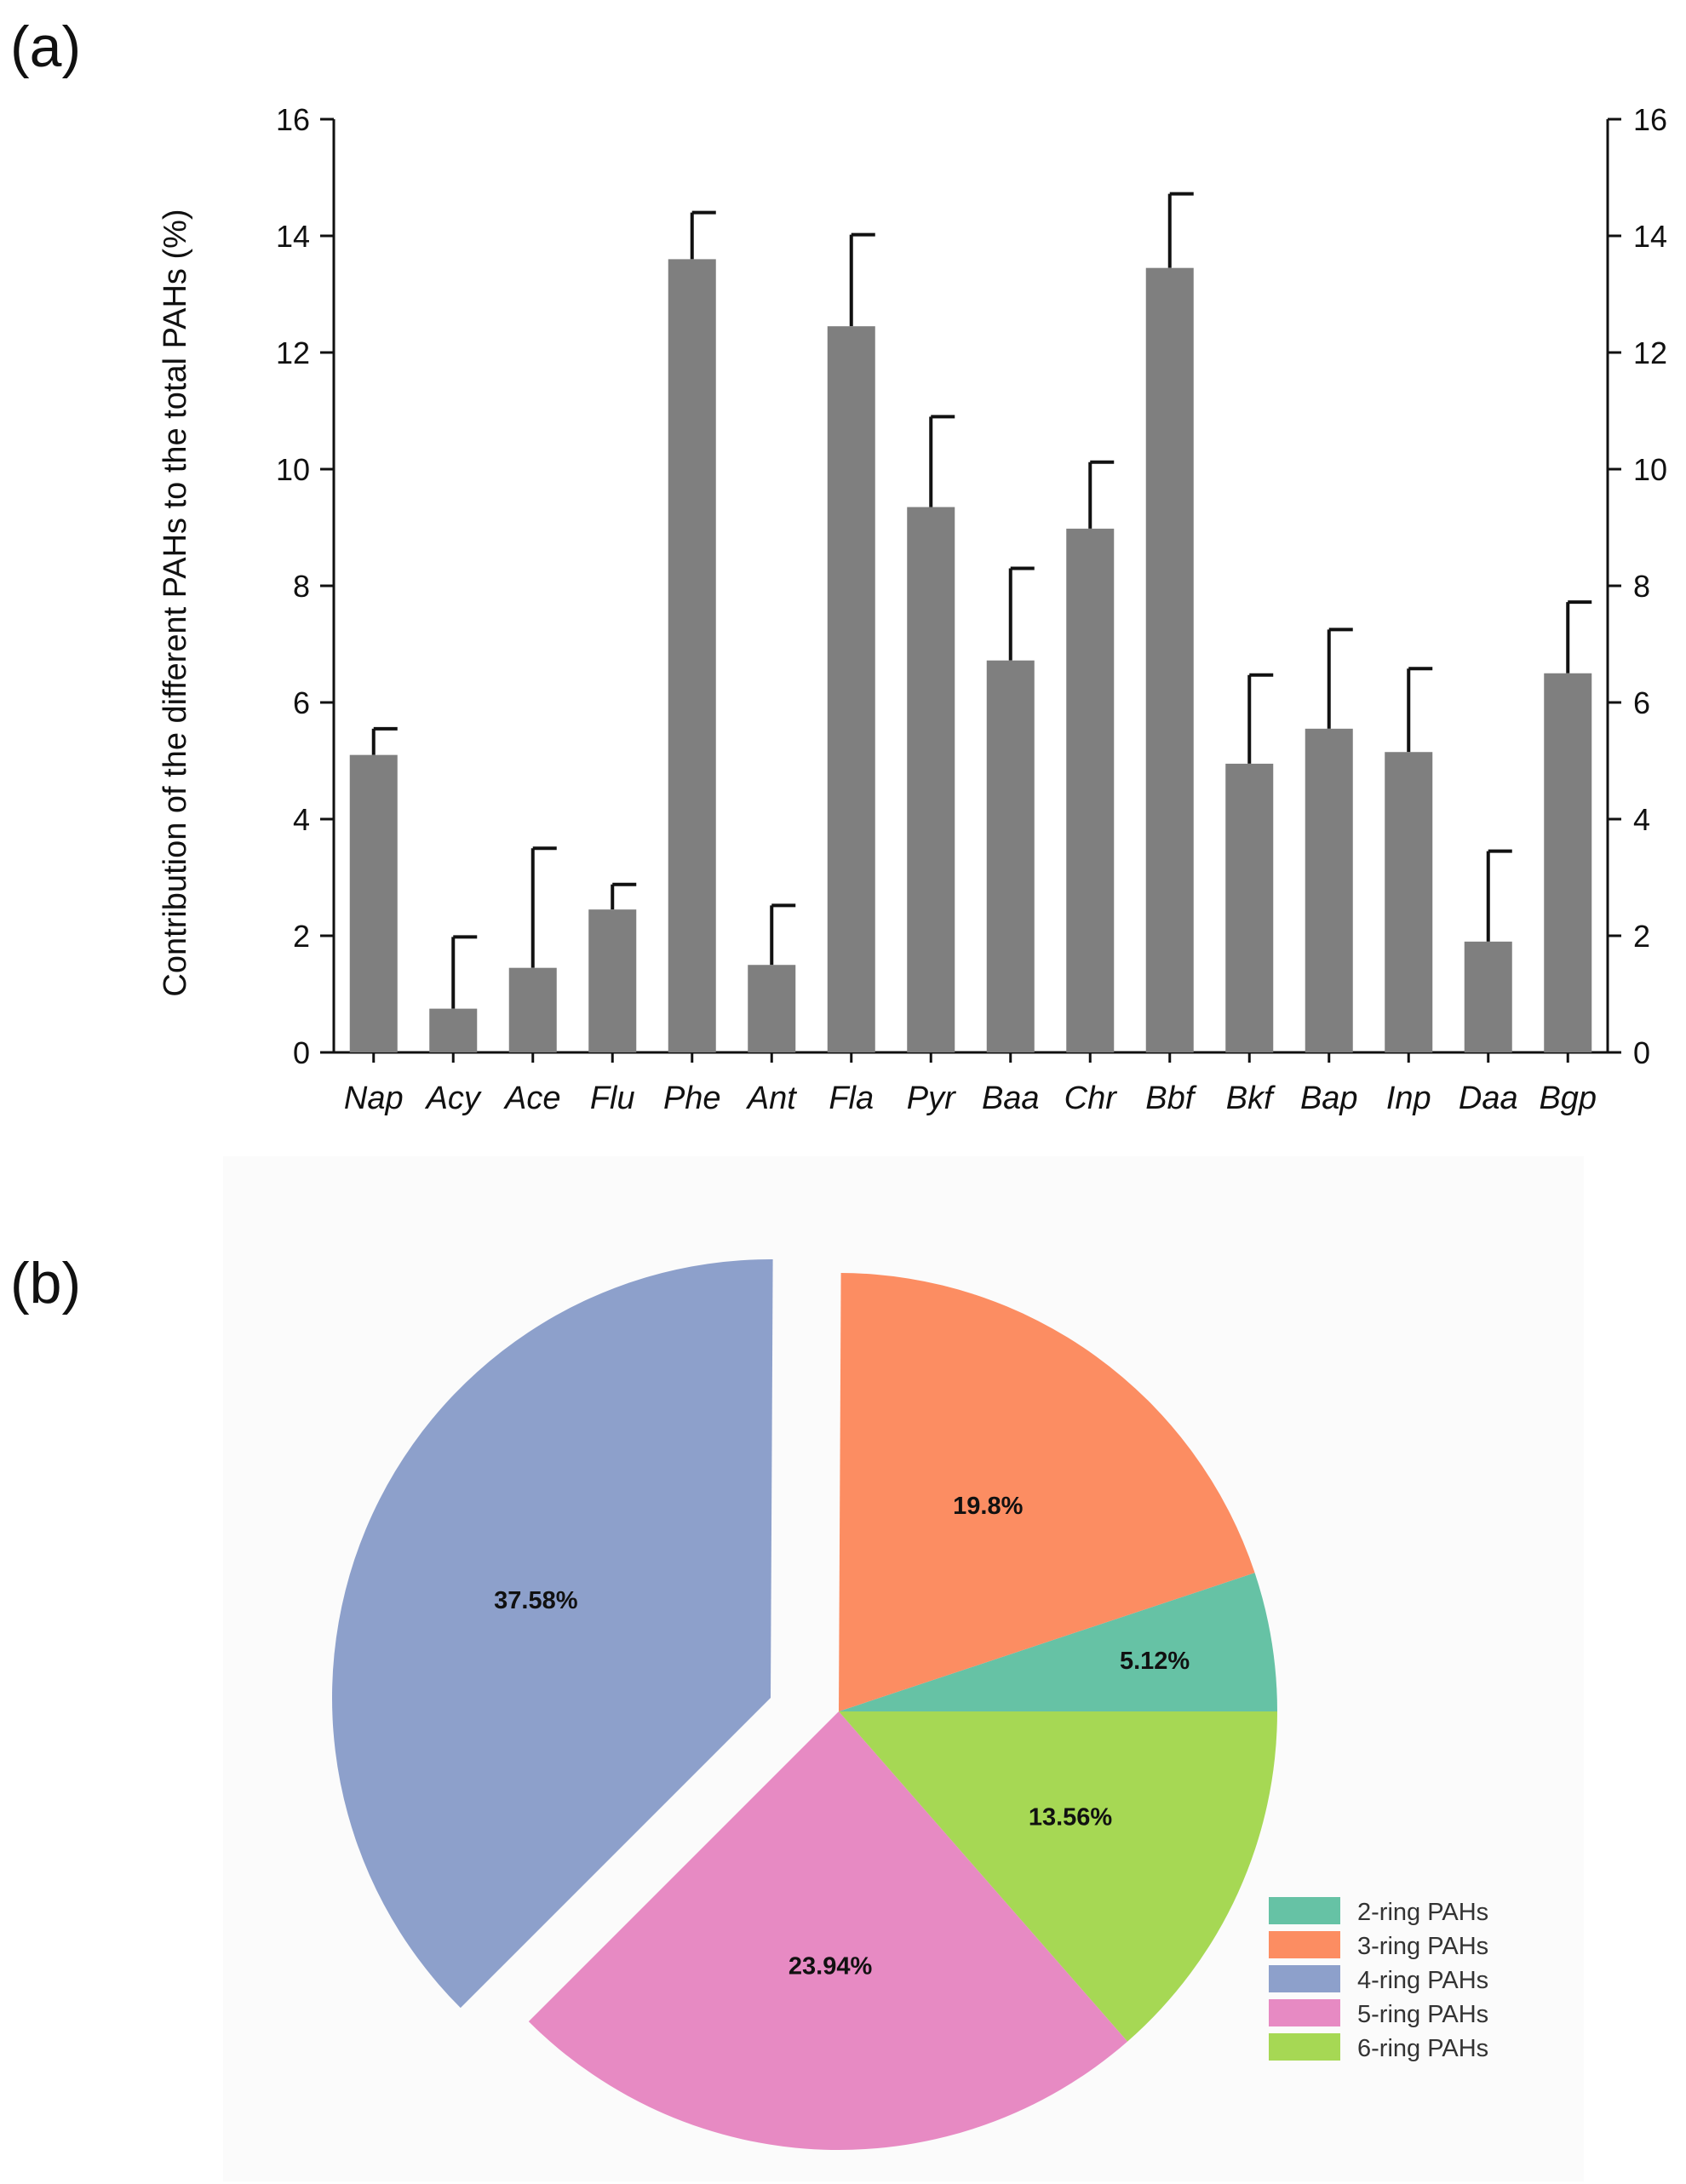 This screenshot has height=2184, width=1686. Describe the element at coordinates (1304, 1979) in the screenshot. I see `legend-swatch-4-ring-pahs` at that location.